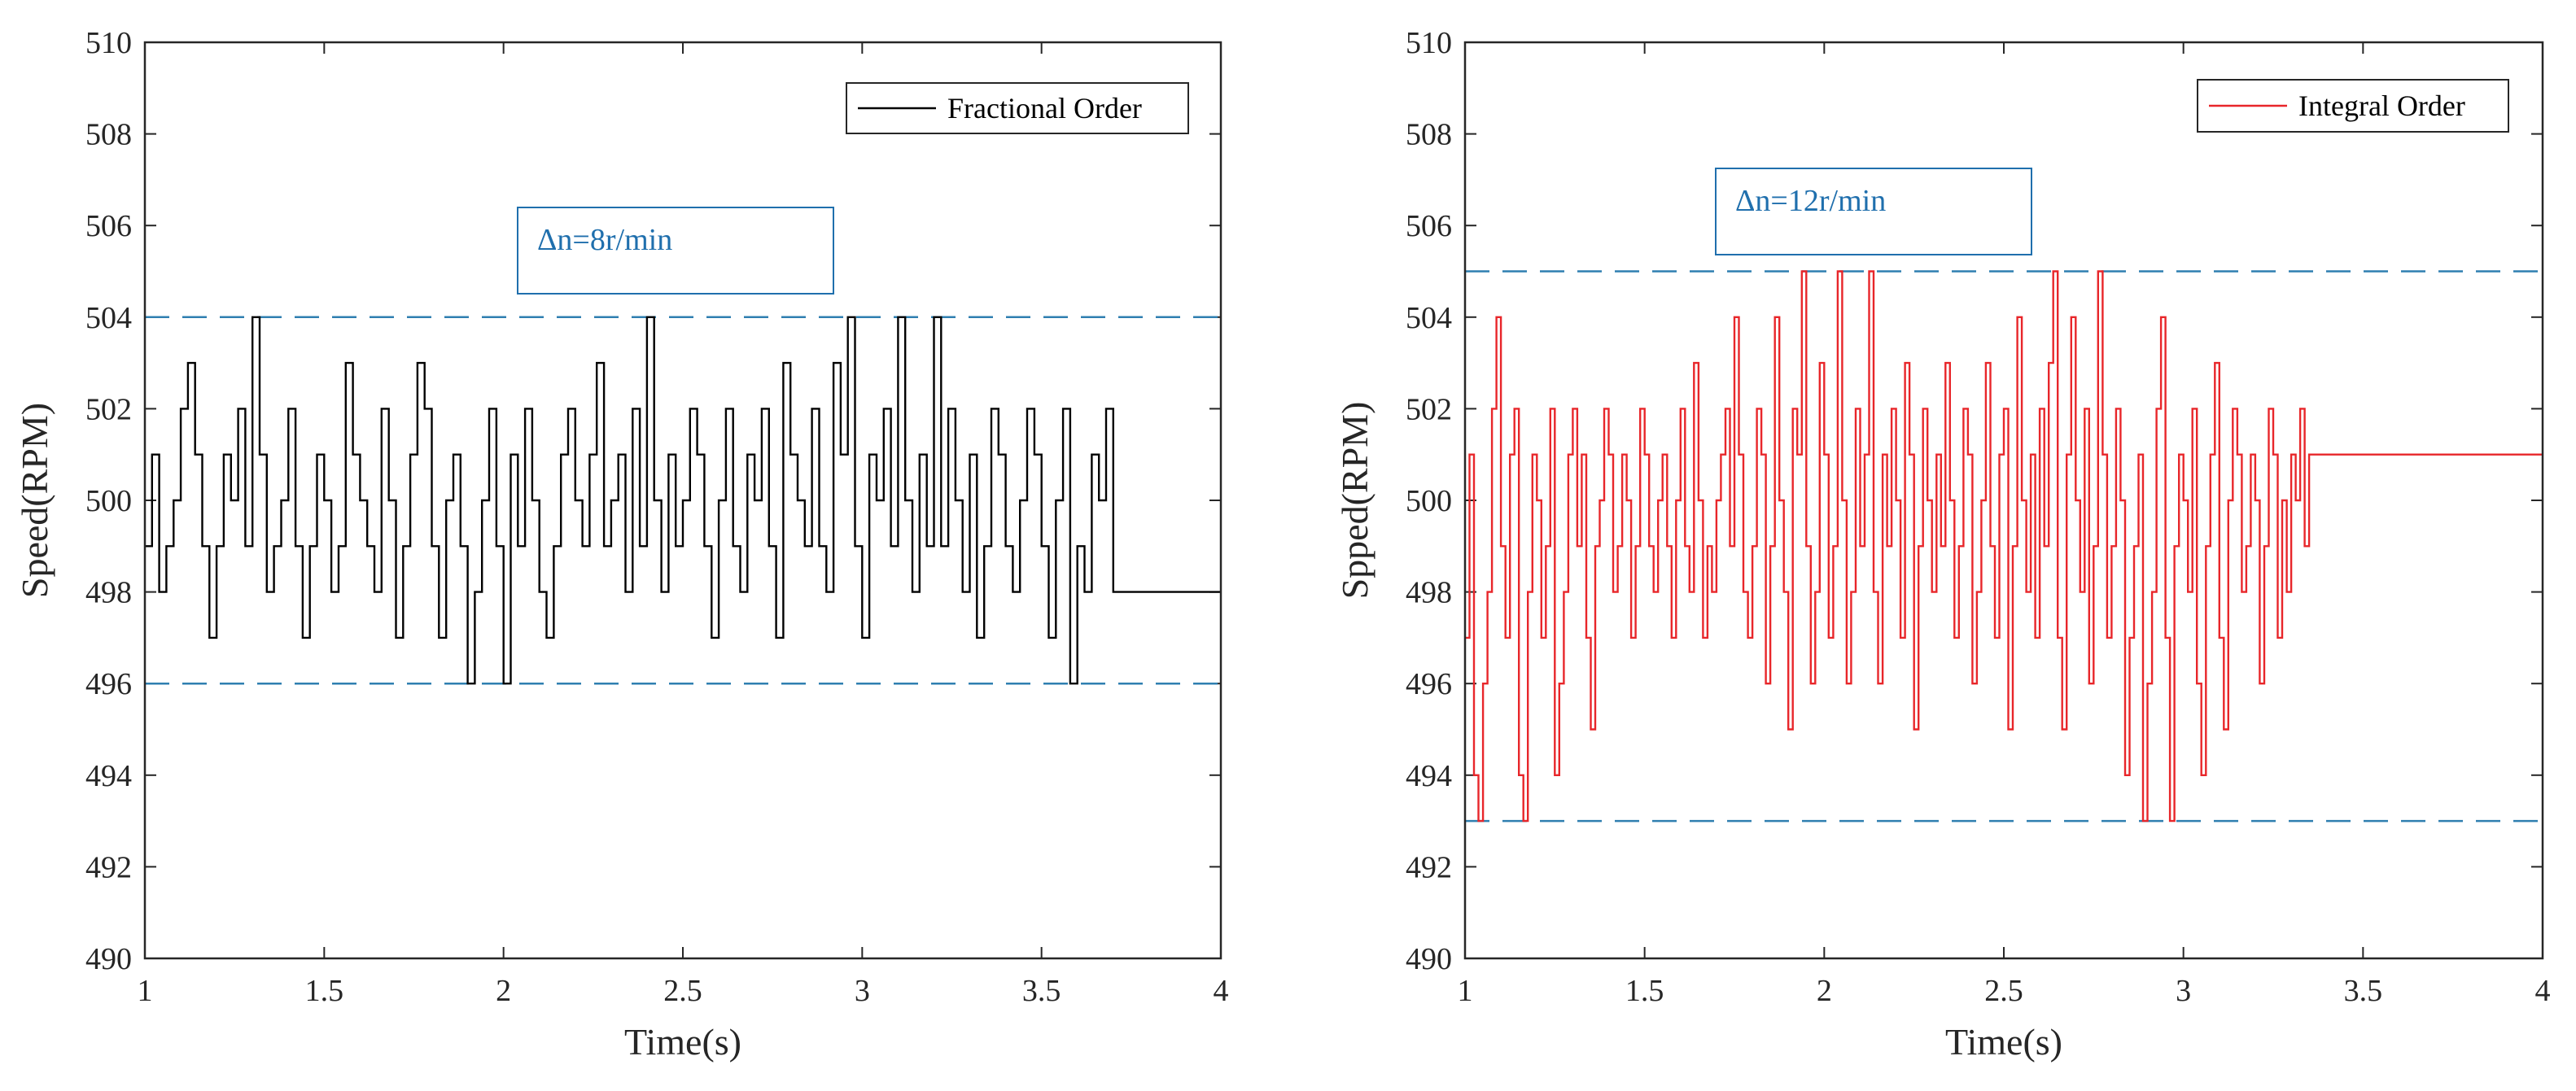  I want to click on right-annotation-text: Δn=12r/min, so click(1810, 201).